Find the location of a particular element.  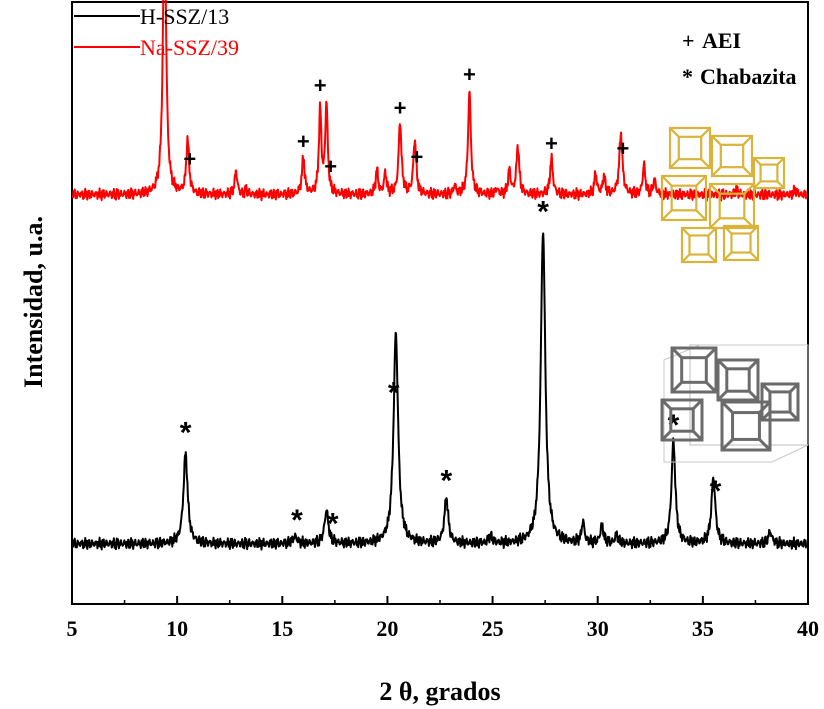

x-tick-label: 25 is located at coordinates (493, 628).